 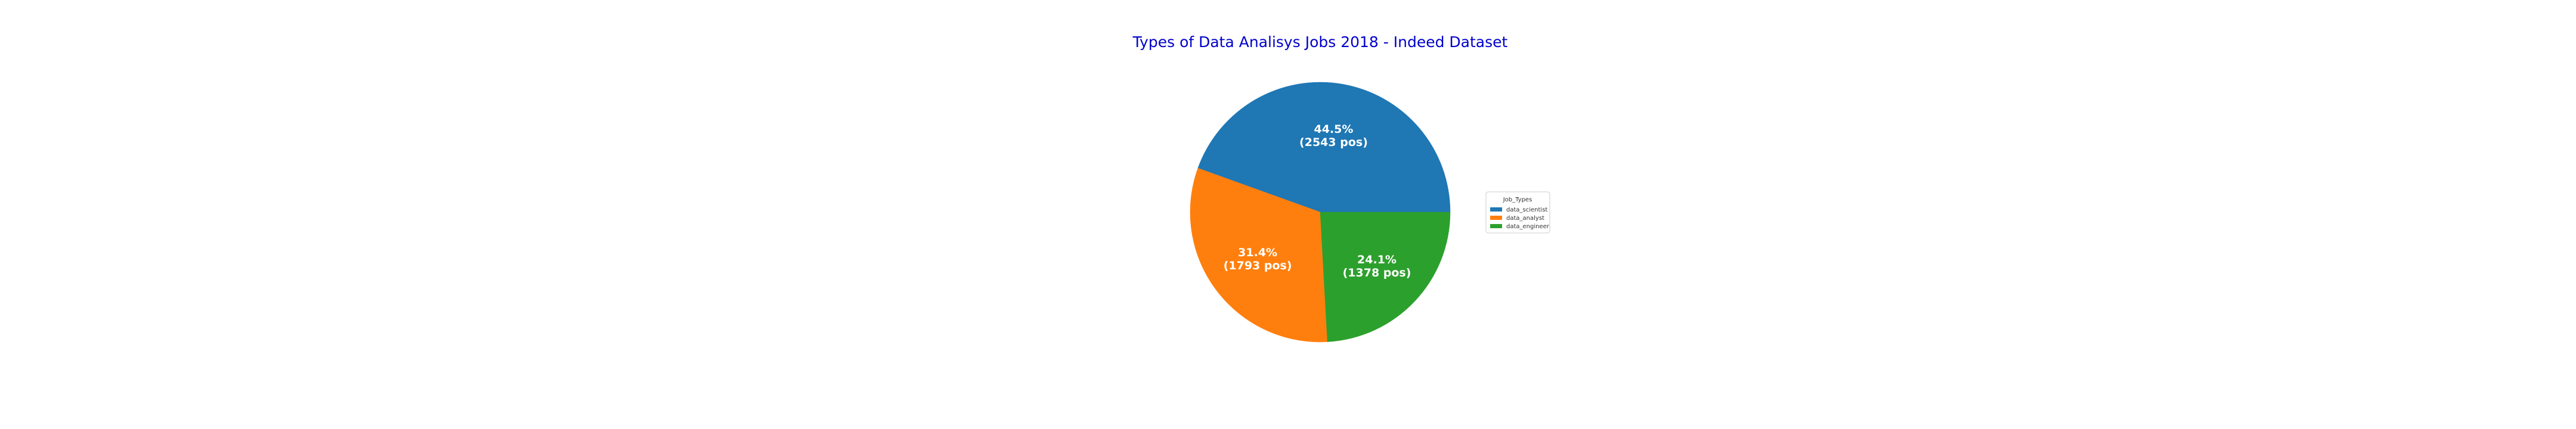 What do you see at coordinates (1258, 265) in the screenshot?
I see `slice-count-label: (1793 pos)` at bounding box center [1258, 265].